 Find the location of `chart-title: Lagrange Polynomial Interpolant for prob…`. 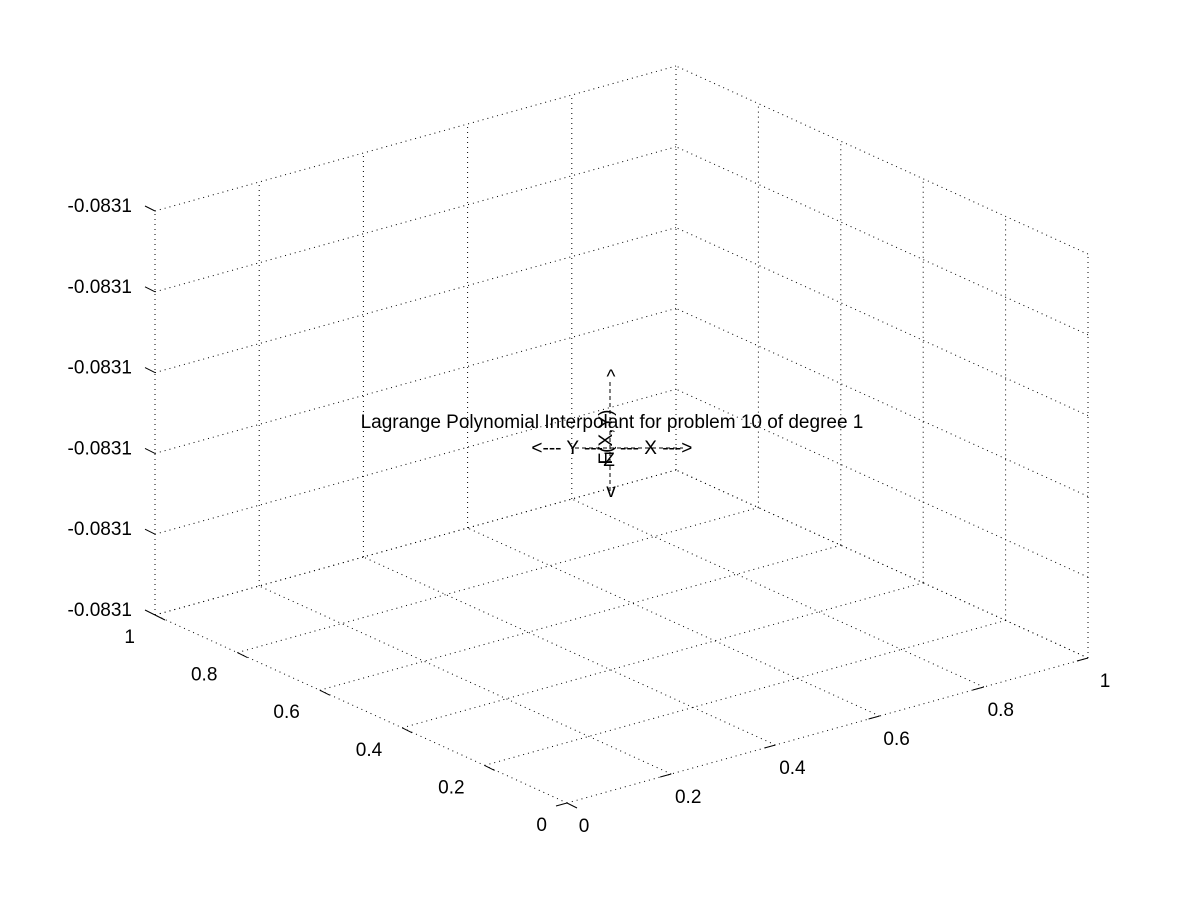

chart-title: Lagrange Polynomial Interpolant for prob… is located at coordinates (612, 422).